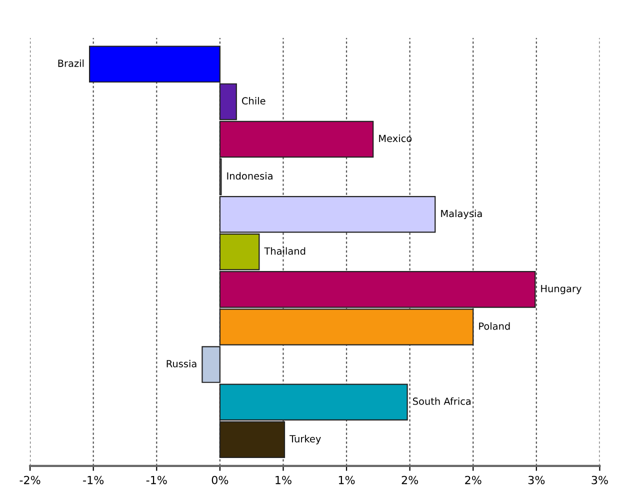 Image resolution: width=626 pixels, height=492 pixels. I want to click on y-tick-label: South Africa, so click(441, 401).